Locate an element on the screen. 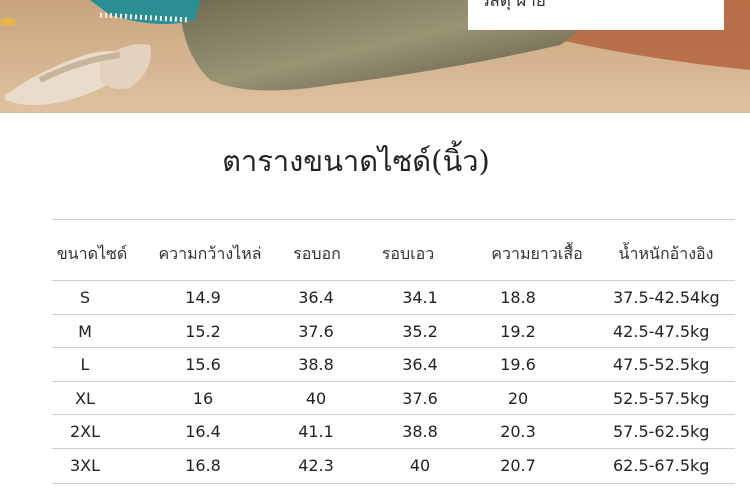 The height and width of the screenshot is (500, 750). table-row: 3XL 16.8 42.3 40 20.7 62.5-67.5kg is located at coordinates (393, 466).